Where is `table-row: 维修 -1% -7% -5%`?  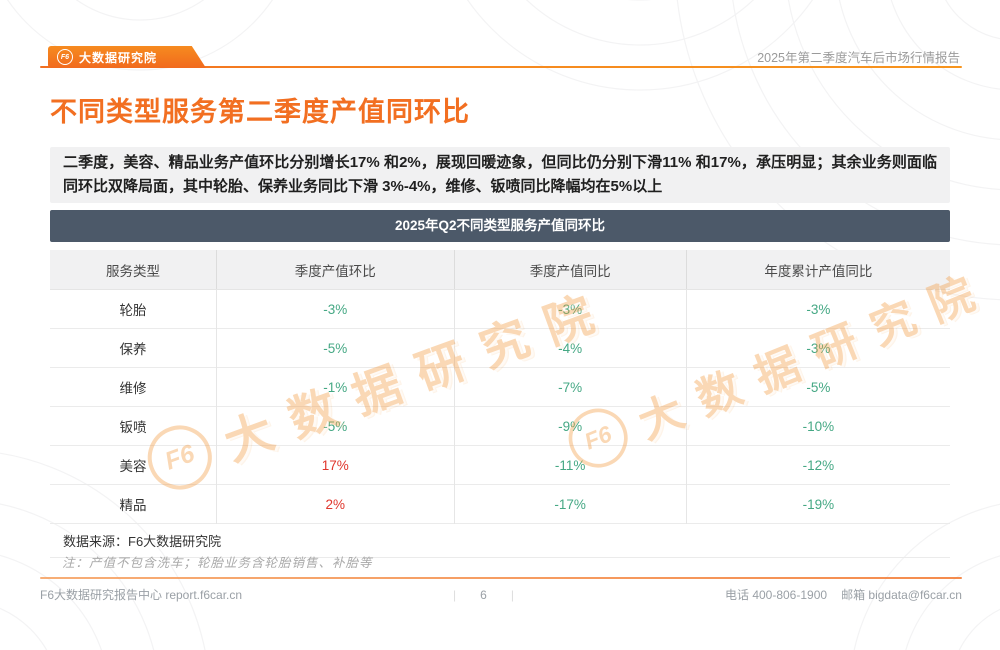
table-row: 维修 -1% -7% -5% is located at coordinates (500, 387).